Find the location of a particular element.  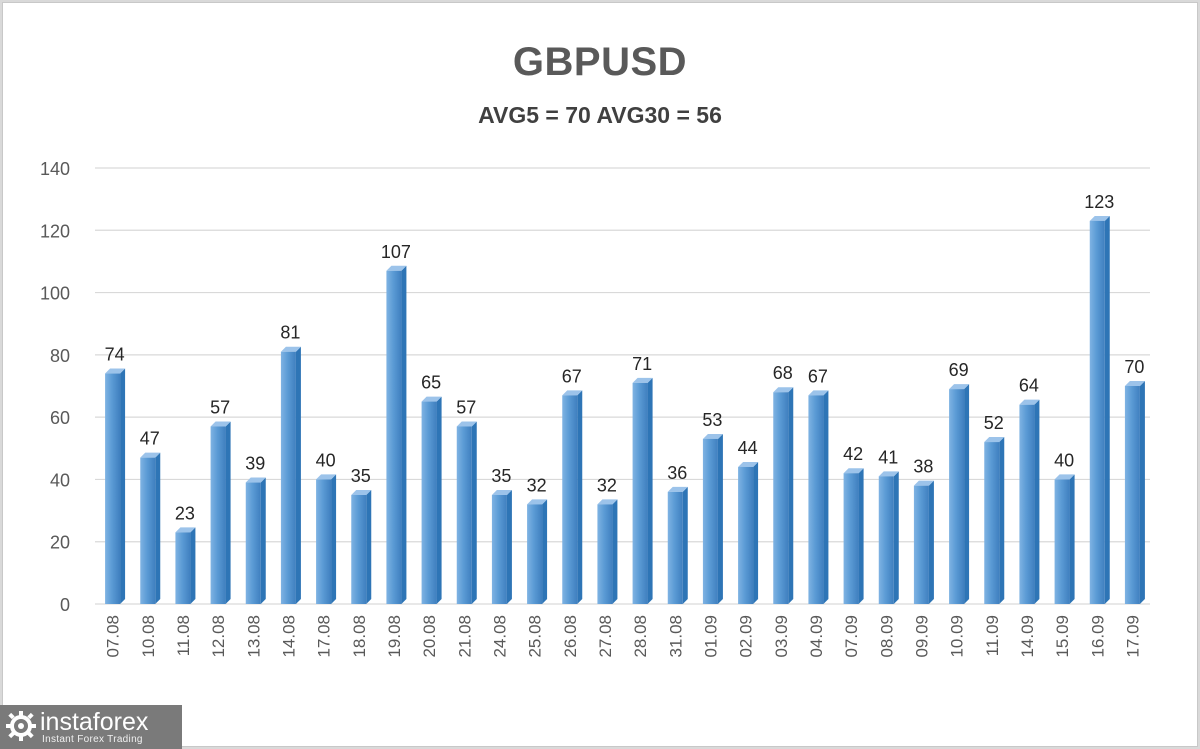

data-label: 41 is located at coordinates (888, 457).